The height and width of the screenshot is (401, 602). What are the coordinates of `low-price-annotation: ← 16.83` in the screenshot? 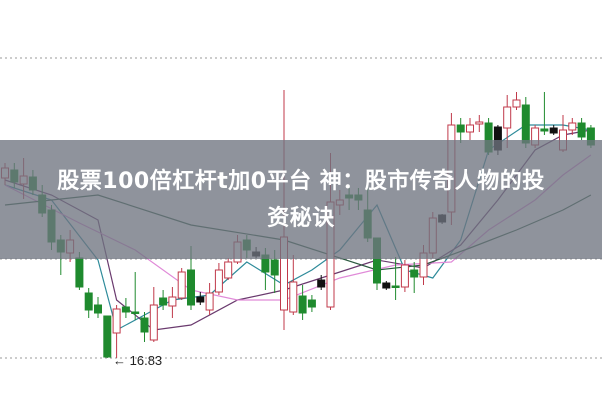 It's located at (138, 360).